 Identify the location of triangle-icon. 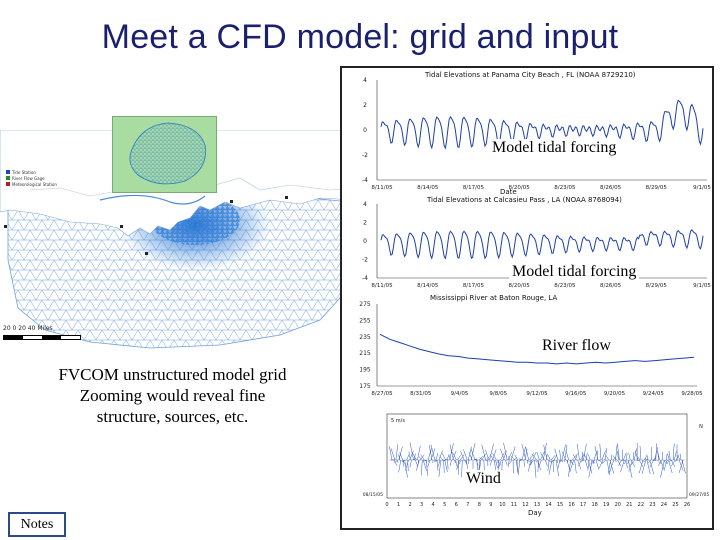
(8, 178).